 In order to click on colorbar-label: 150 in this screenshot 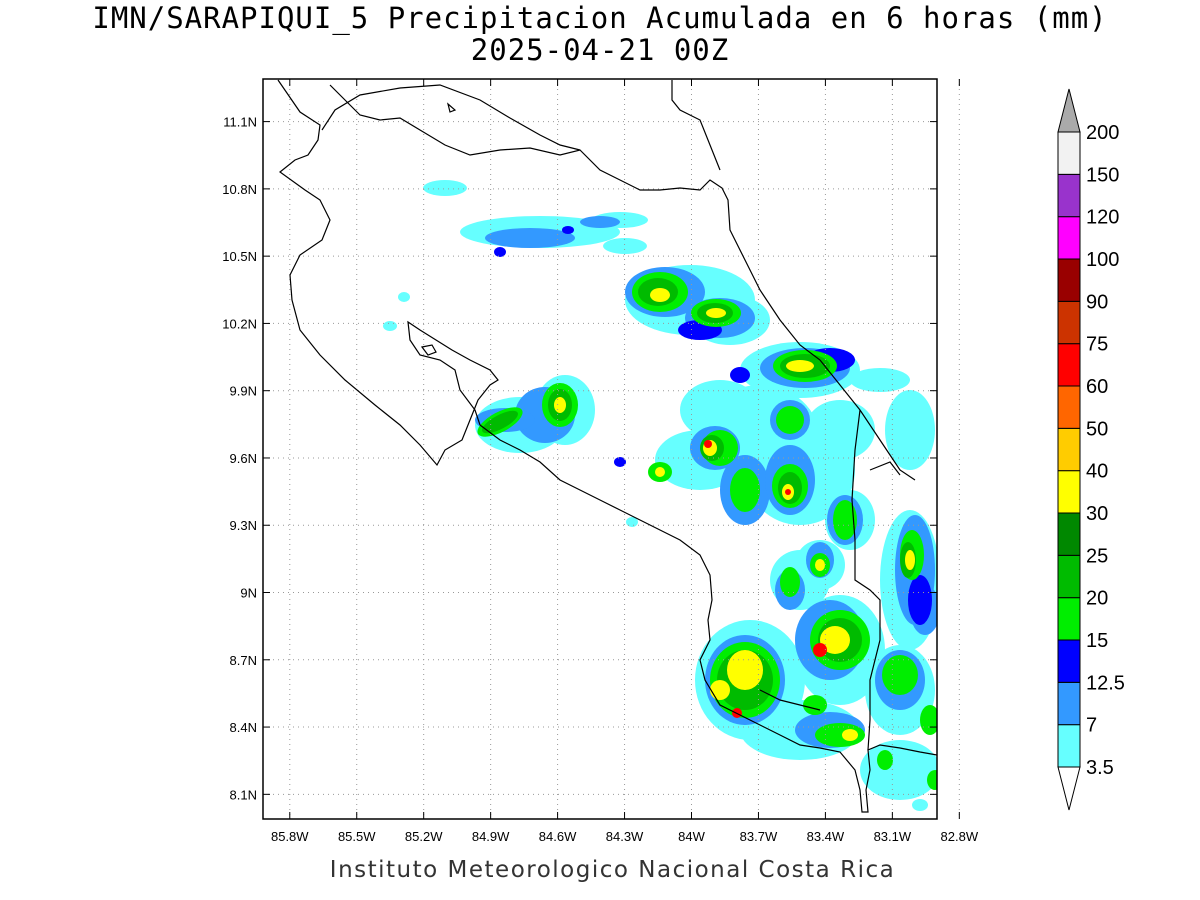, I will do `click(1102, 175)`.